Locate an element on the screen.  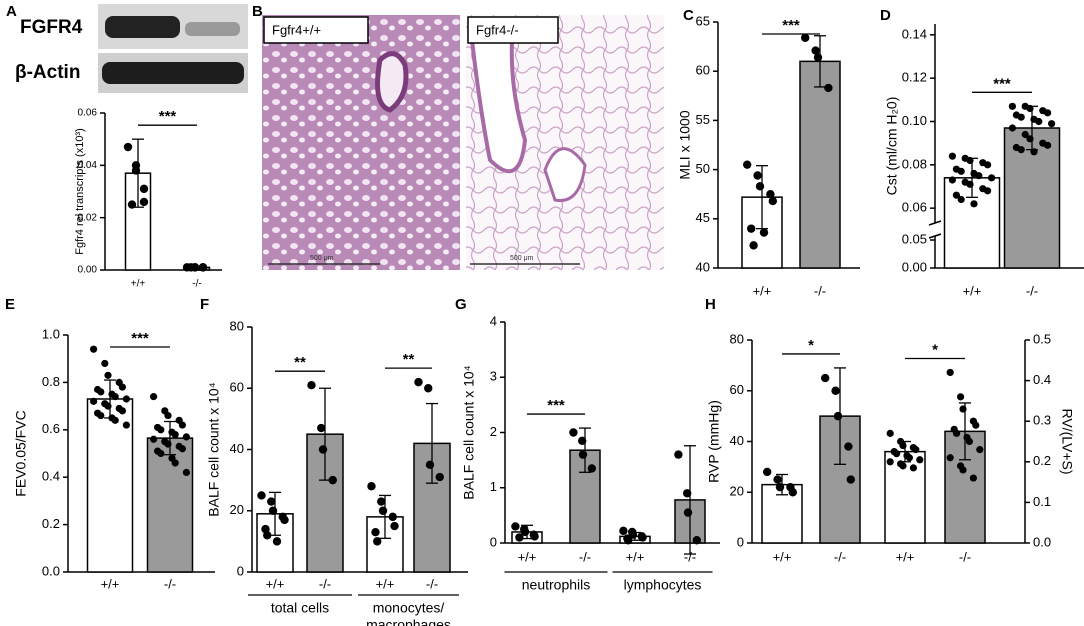
blot-band is located at coordinates (142, 27).